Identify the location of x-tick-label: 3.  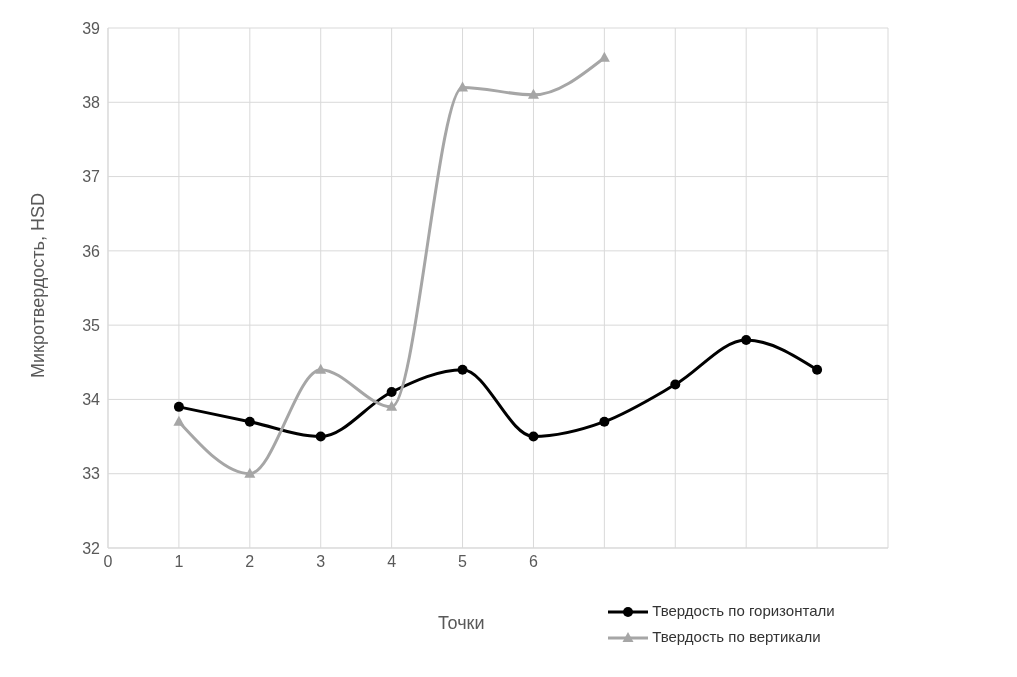
(321, 562).